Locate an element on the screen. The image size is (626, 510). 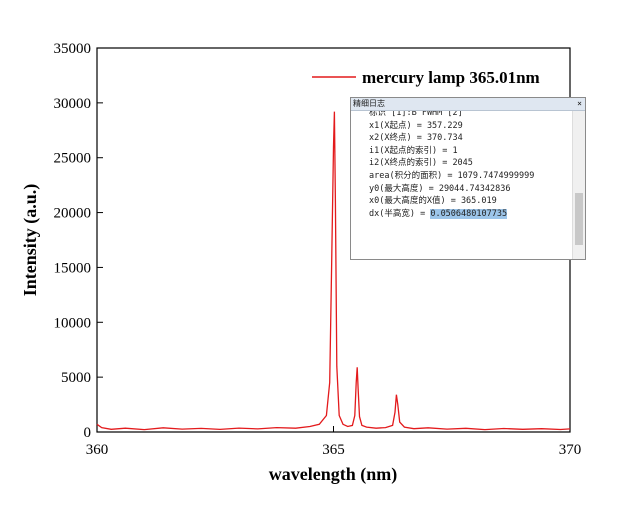
log-line-text: dx(半高宽) = is located at coordinates (400, 213).